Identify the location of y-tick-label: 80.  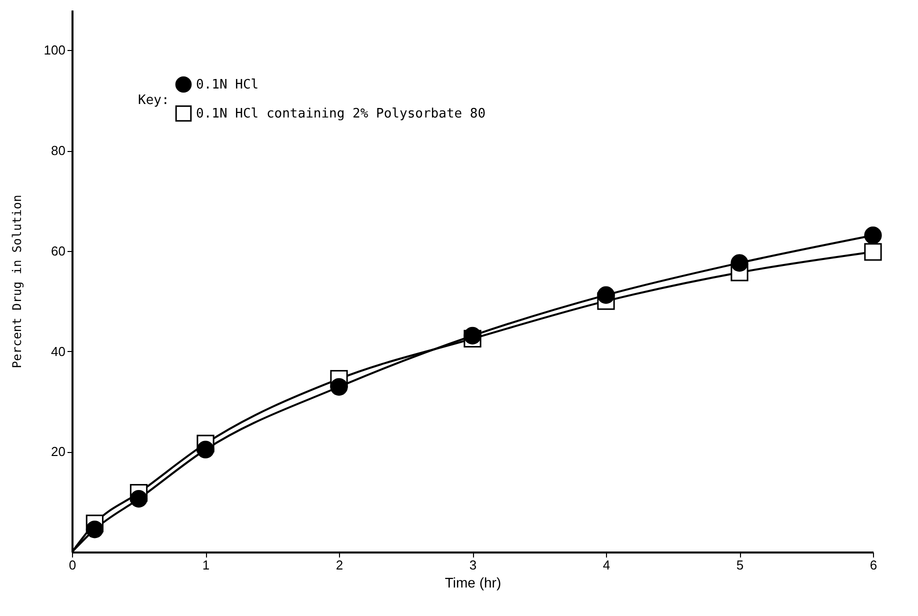
(58, 150).